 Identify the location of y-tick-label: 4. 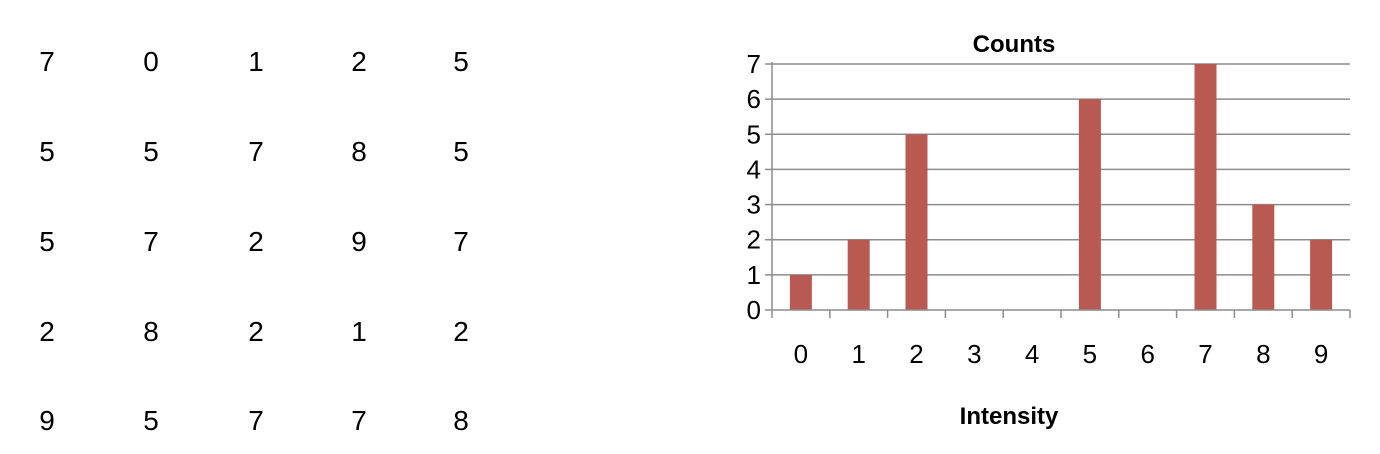
(754, 169).